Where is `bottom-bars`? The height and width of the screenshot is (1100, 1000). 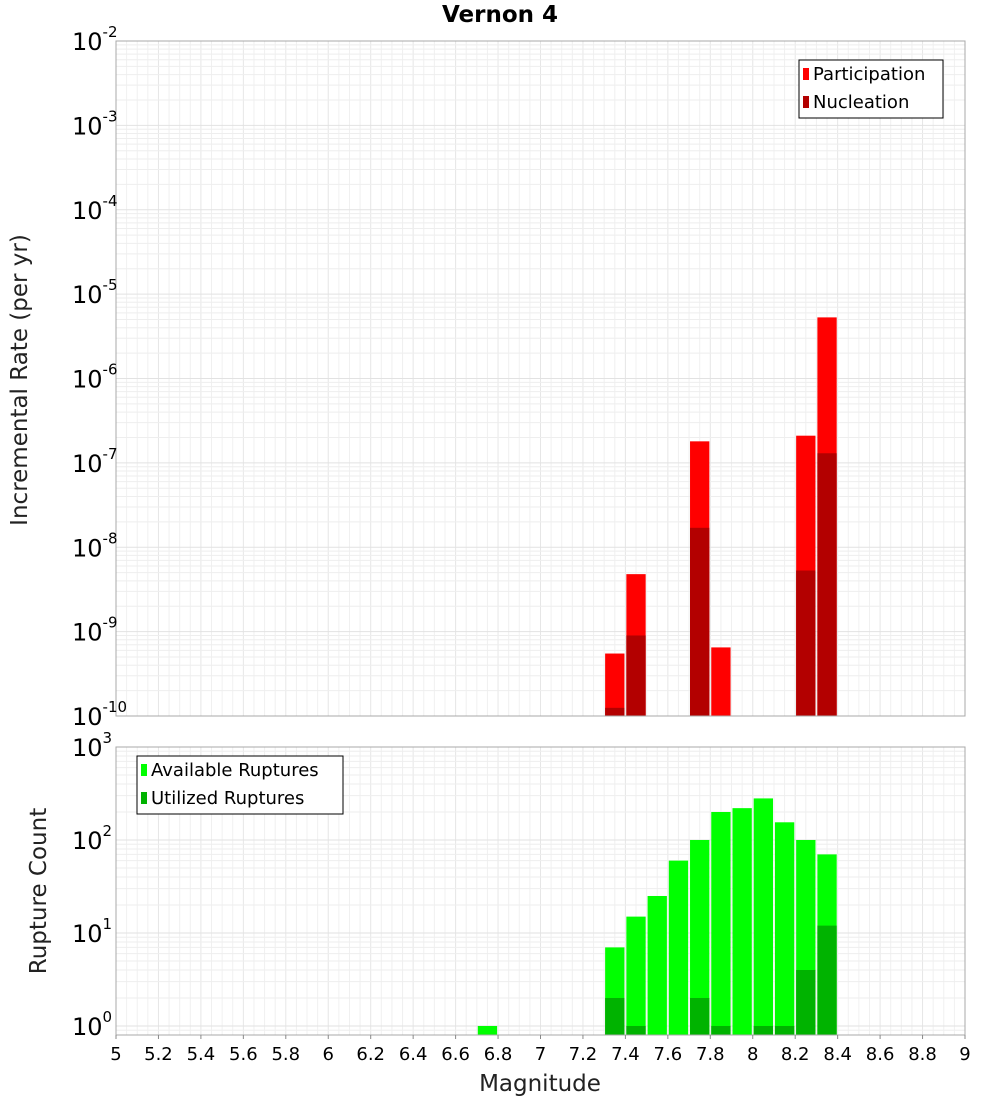 bottom-bars is located at coordinates (657, 916).